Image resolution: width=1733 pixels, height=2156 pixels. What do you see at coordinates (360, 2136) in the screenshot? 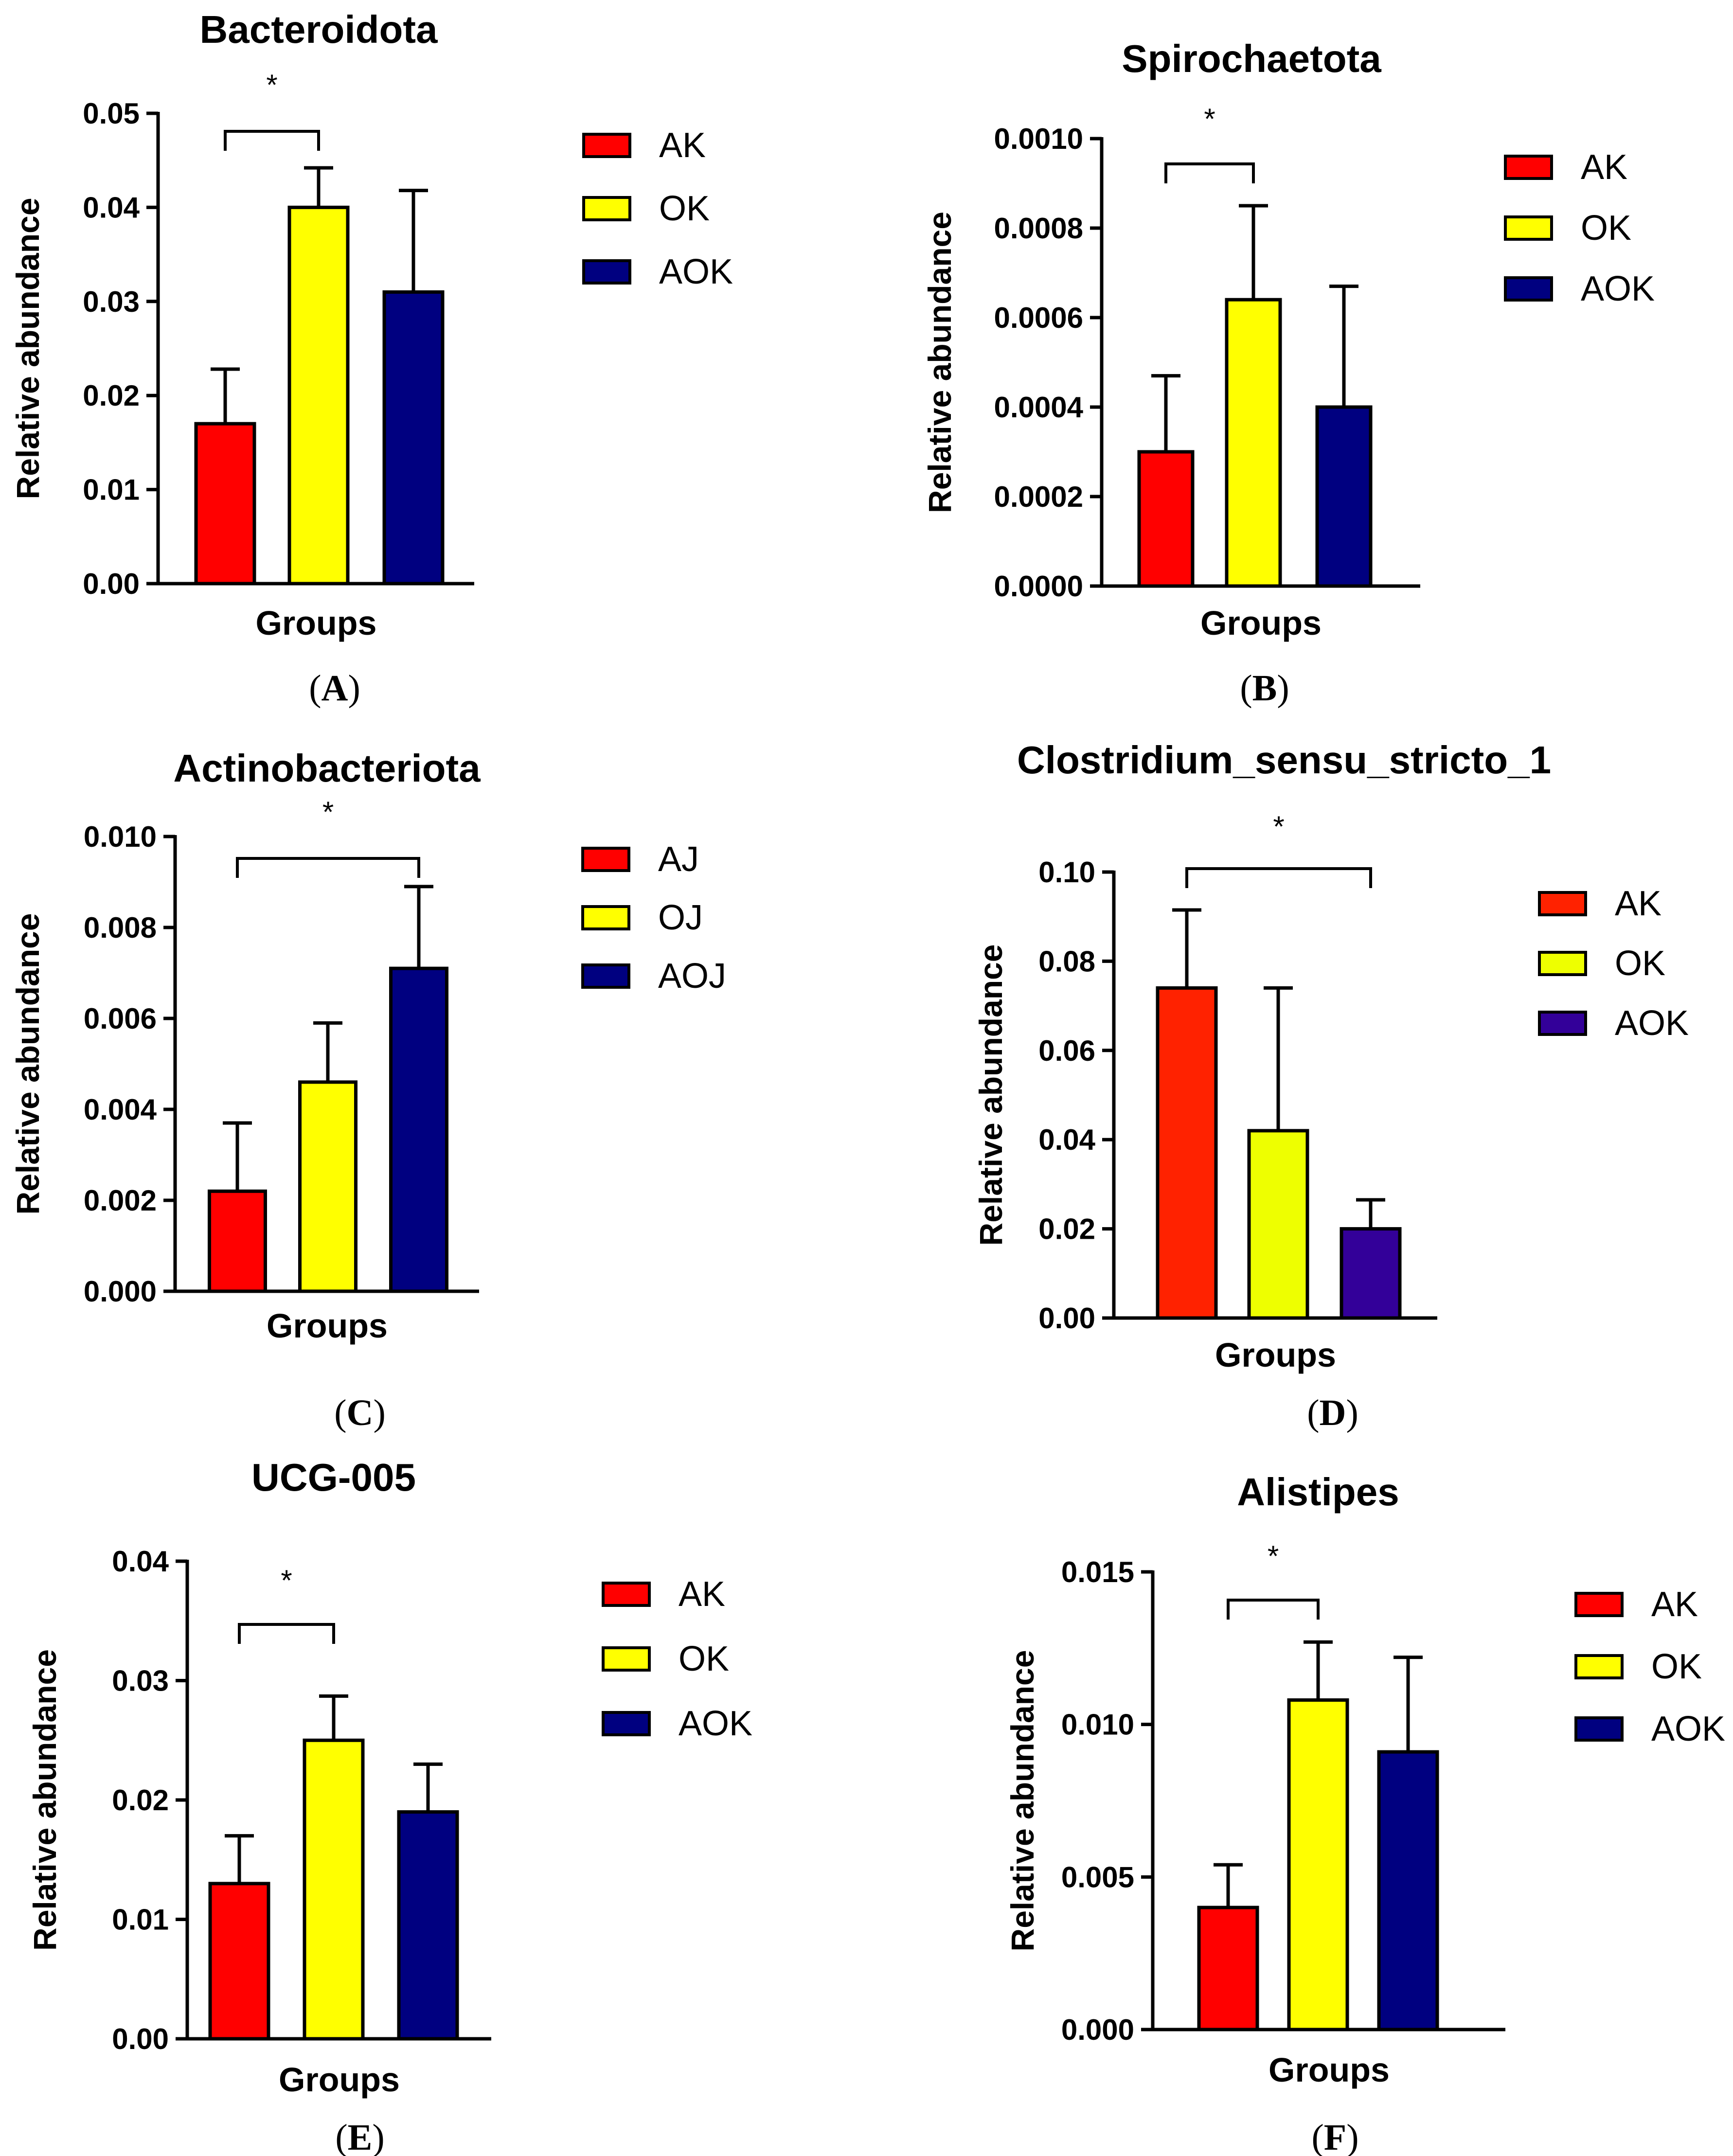
I see `panel-label: (E)` at bounding box center [360, 2136].